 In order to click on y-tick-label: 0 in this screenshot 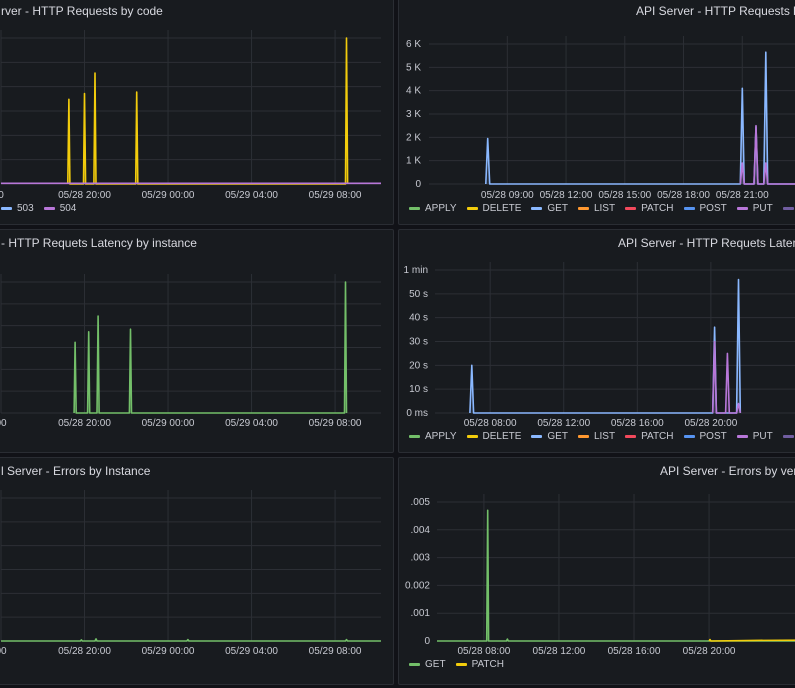, I will do `click(418, 184)`.